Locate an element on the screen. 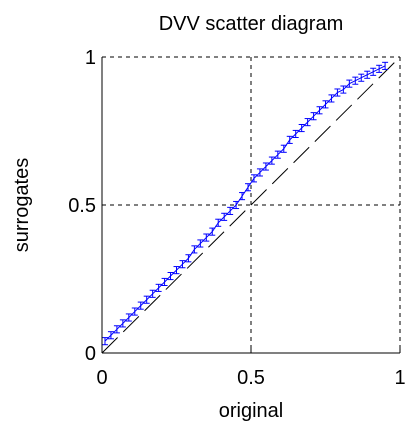 The width and height of the screenshot is (411, 431). chart-title: DVV scatter diagram is located at coordinates (251, 24).